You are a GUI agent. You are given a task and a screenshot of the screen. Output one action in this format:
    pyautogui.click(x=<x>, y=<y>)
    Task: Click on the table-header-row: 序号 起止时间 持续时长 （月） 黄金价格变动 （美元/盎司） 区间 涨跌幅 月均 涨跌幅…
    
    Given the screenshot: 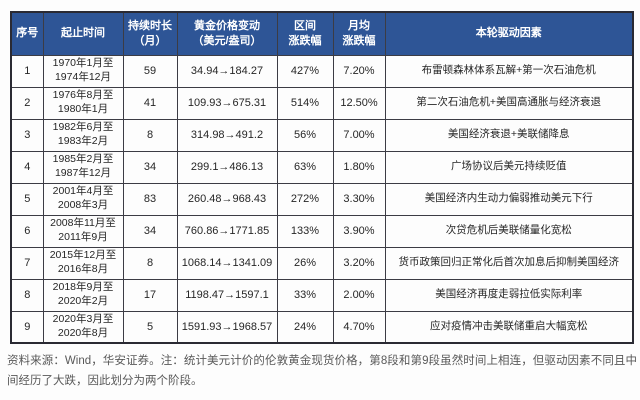 What is the action you would take?
    pyautogui.click(x=322, y=33)
    